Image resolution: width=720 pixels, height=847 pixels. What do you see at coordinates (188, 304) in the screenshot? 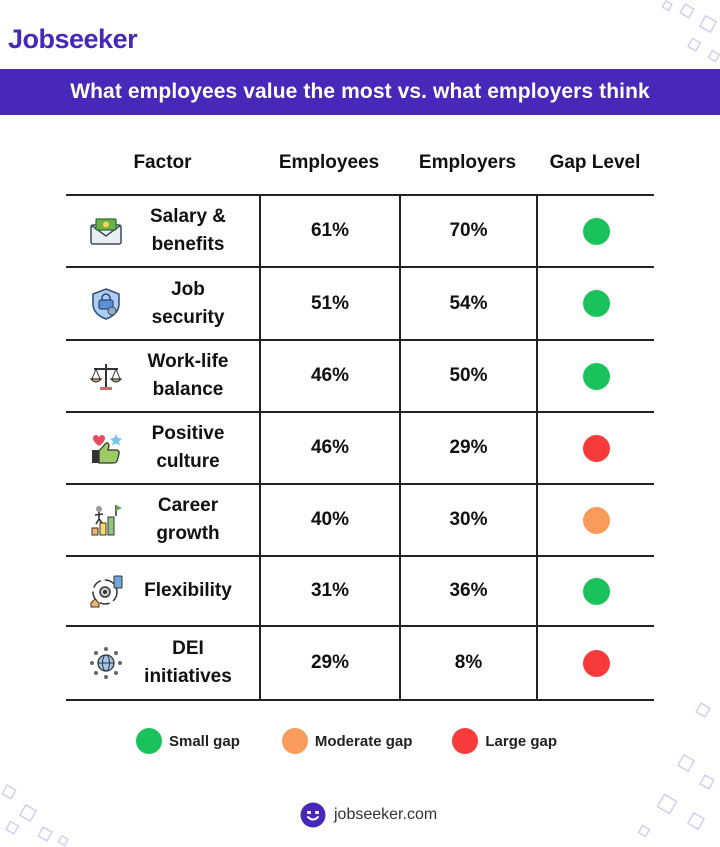
I see `factor-label: Job security` at bounding box center [188, 304].